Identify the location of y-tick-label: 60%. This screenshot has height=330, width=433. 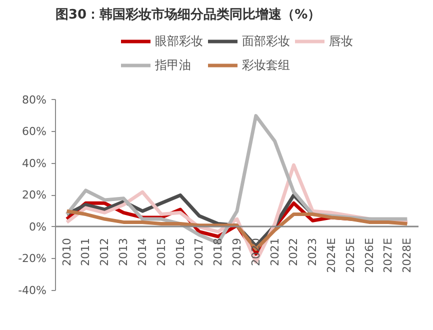
(34, 131).